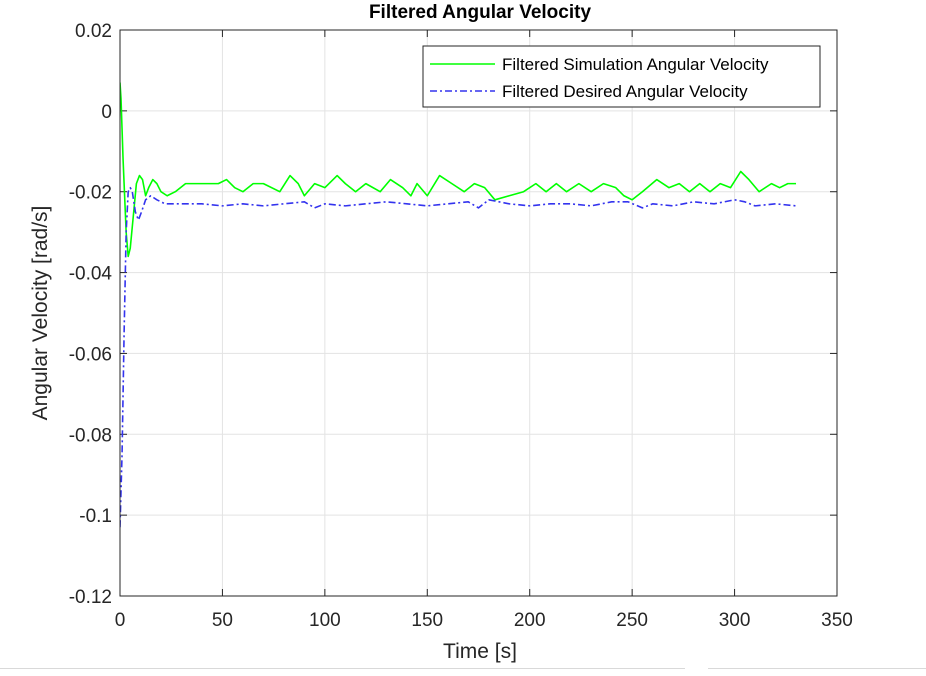 The image size is (926, 676). I want to click on chart-title: Filtered Angular Velocity, so click(480, 12).